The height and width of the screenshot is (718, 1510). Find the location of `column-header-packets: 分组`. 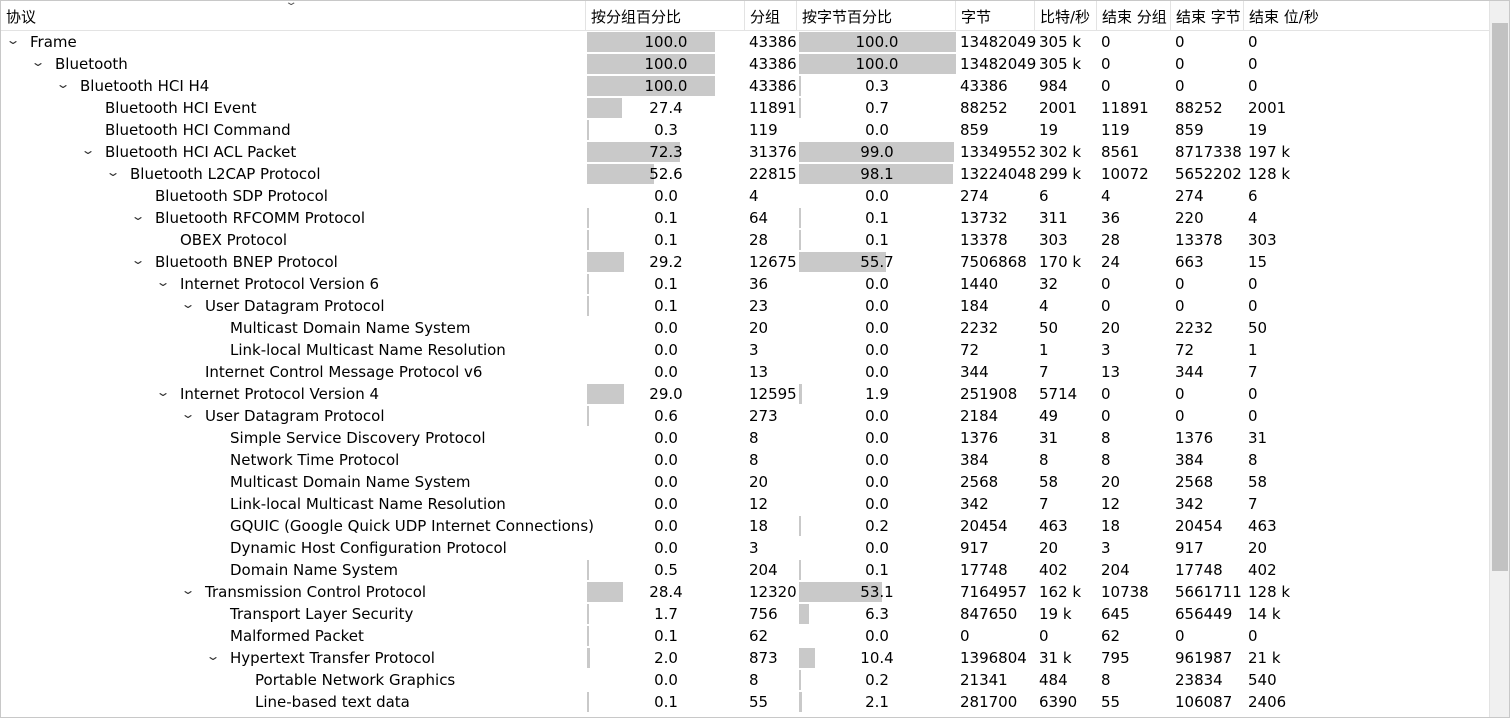

column-header-packets: 分组 is located at coordinates (771, 16).